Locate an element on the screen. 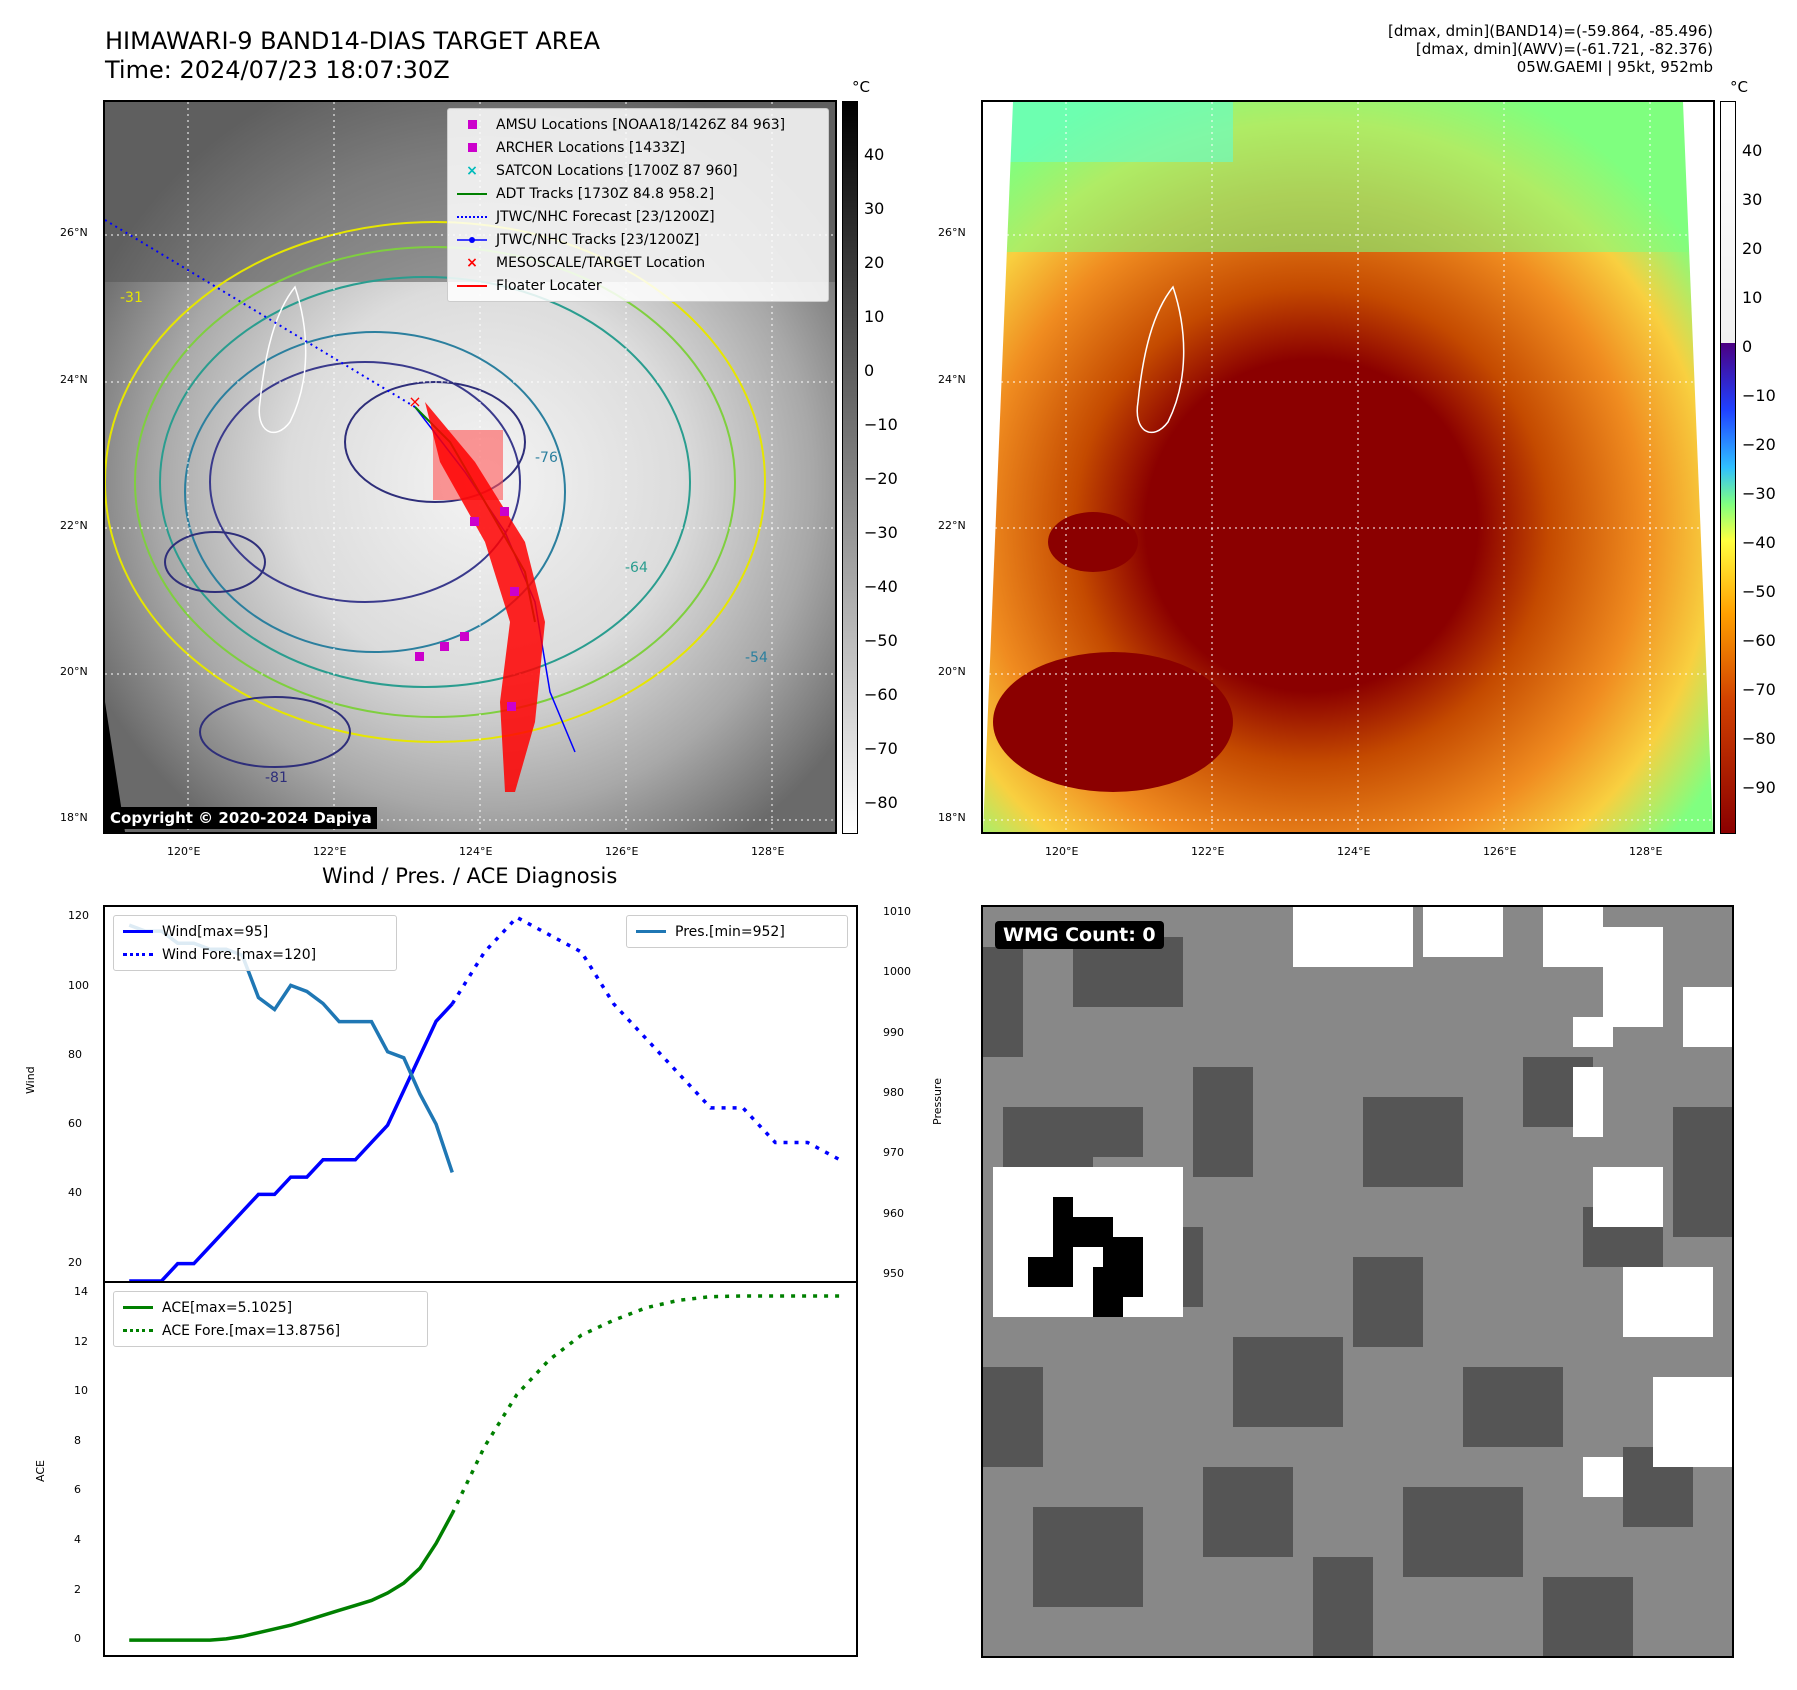 This screenshot has height=1690, width=1797. legend-item-jtwc-forecast: JTWC/NHC Forecast [23/1200Z] is located at coordinates (638, 216).